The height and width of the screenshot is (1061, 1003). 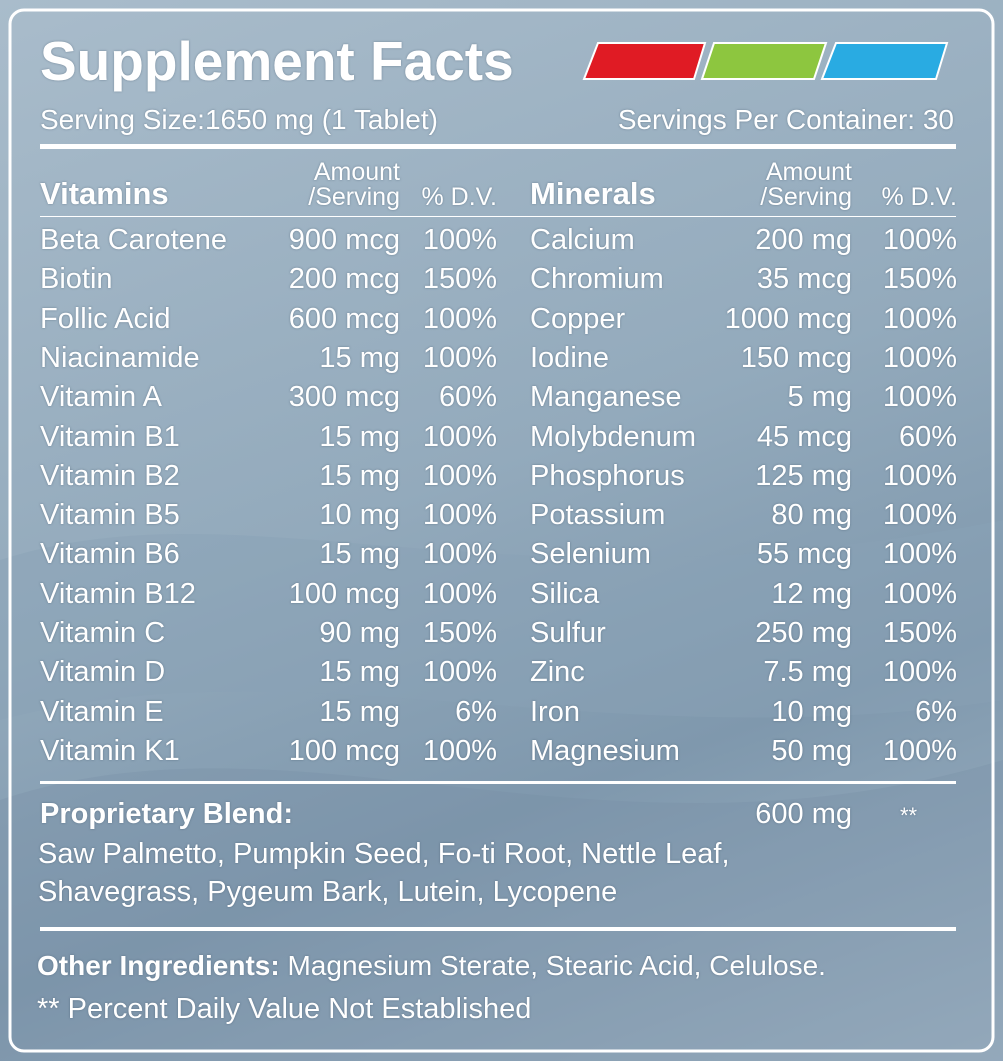 What do you see at coordinates (804, 554) in the screenshot?
I see `nutrient-amount: 55 mcg` at bounding box center [804, 554].